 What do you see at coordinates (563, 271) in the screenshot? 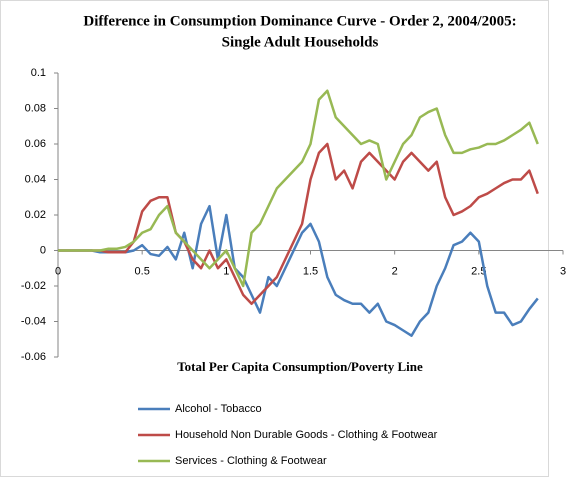
I see `x-tick-label: 3` at bounding box center [563, 271].